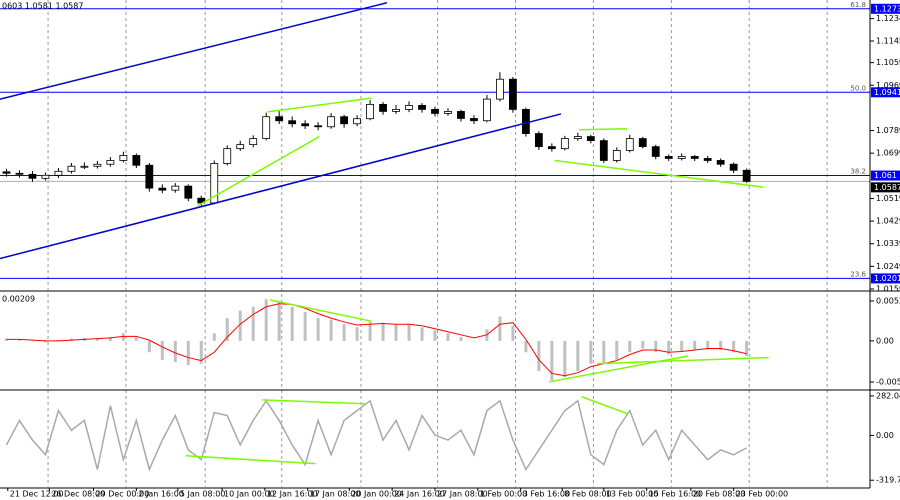  What do you see at coordinates (587, 494) in the screenshot?
I see `x-tick-label: 8 Feb 08:00` at bounding box center [587, 494].